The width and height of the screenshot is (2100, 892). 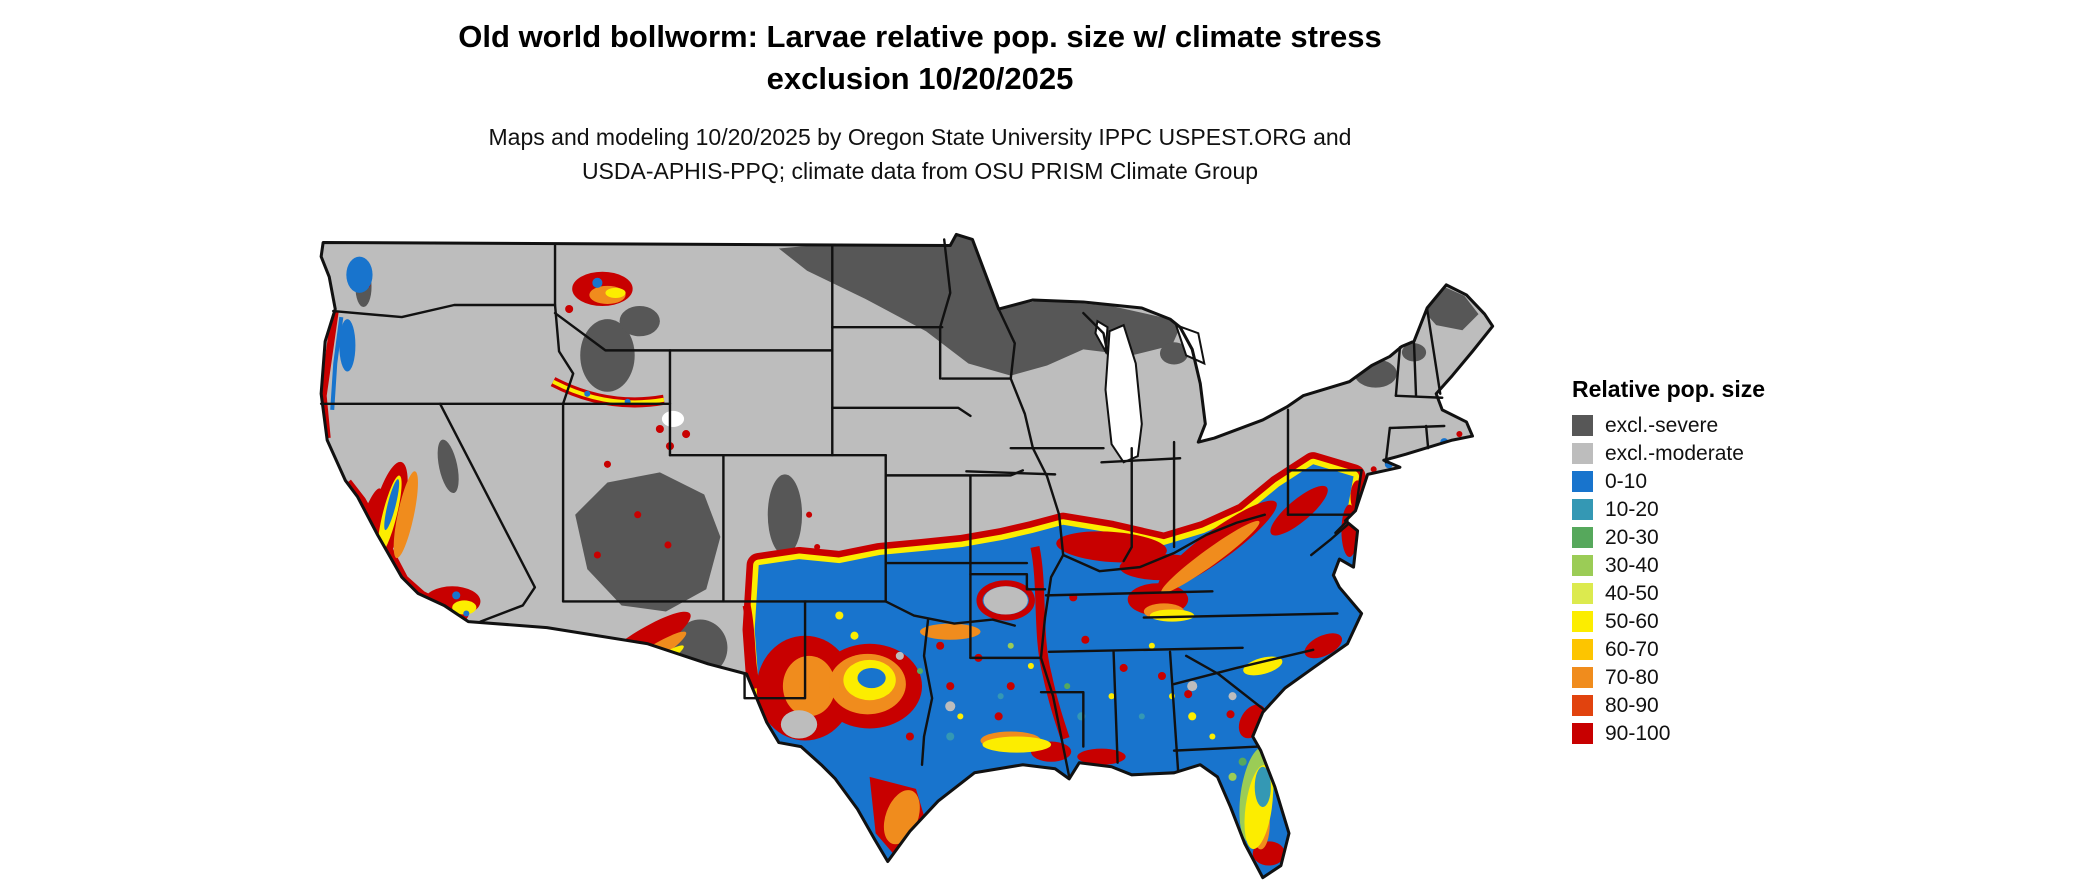 I want to click on legend-label: 10-20, so click(x=1632, y=509).